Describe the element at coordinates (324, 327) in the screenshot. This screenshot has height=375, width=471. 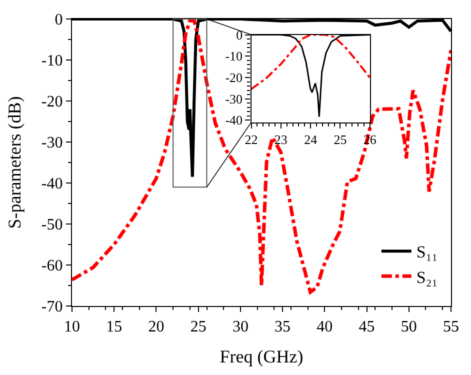
I see `x-tick-label: 40` at that location.